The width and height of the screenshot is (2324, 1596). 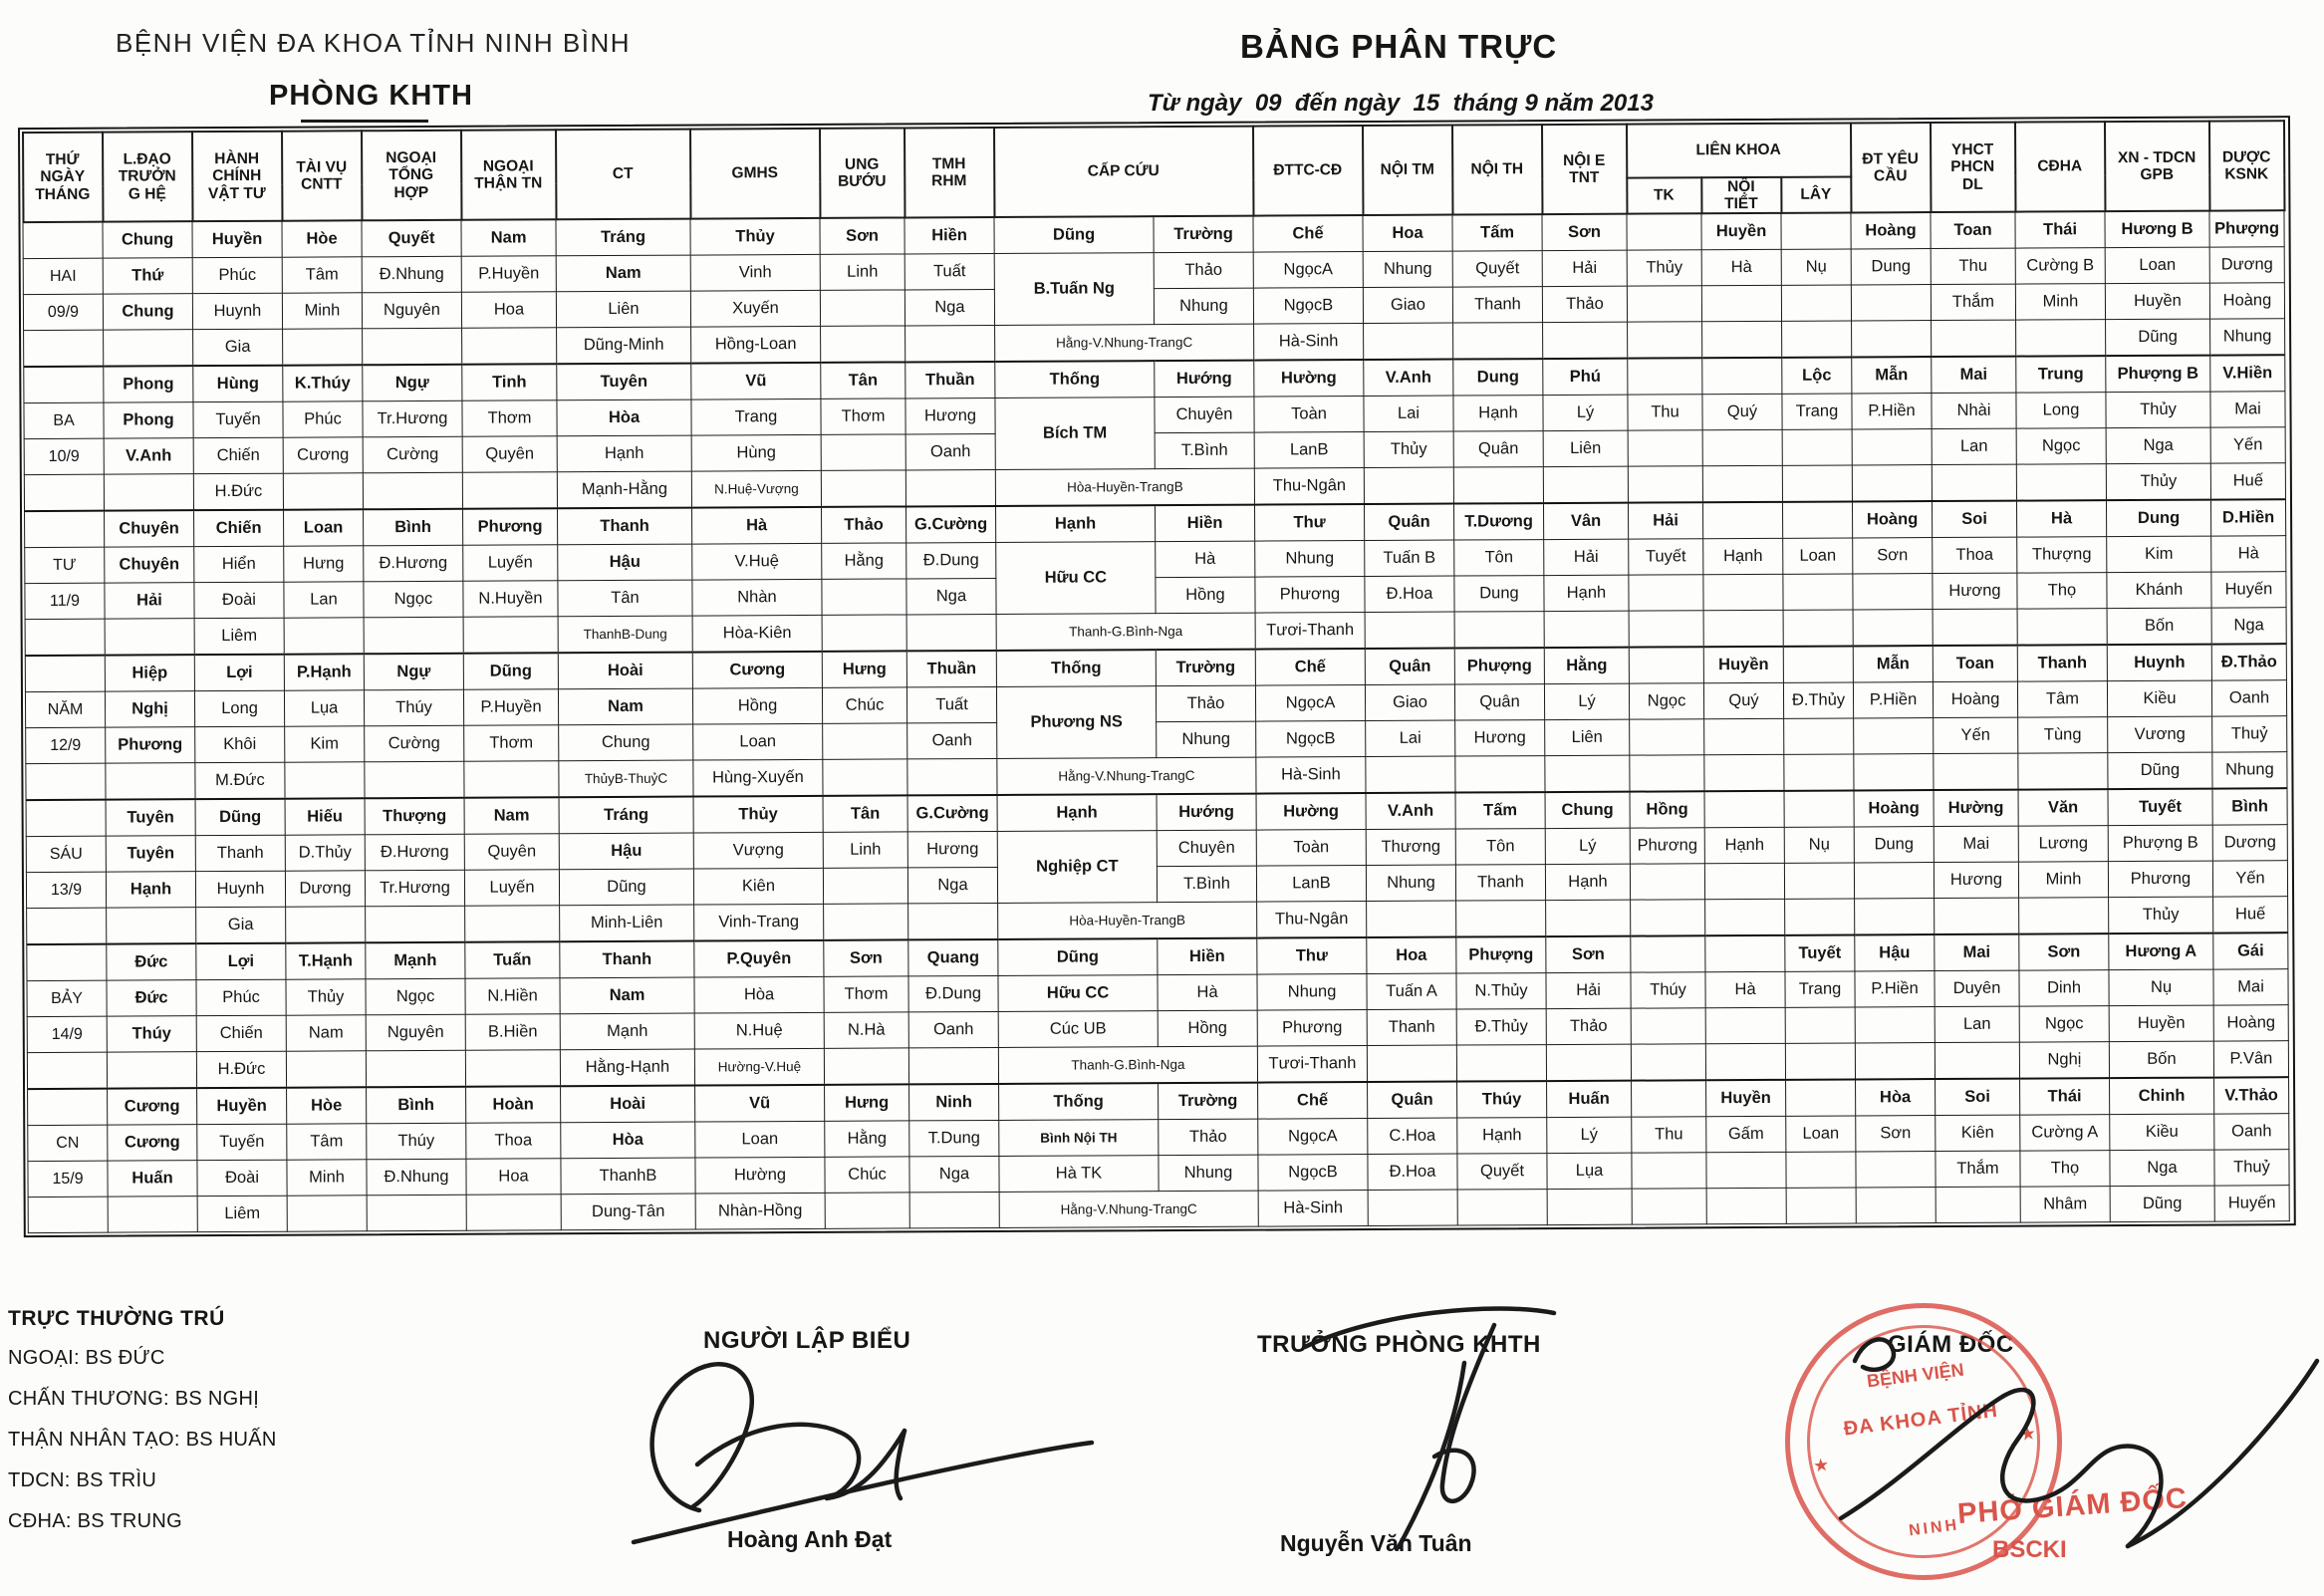 I want to click on roster-cell: NgọcA, so click(x=1311, y=703).